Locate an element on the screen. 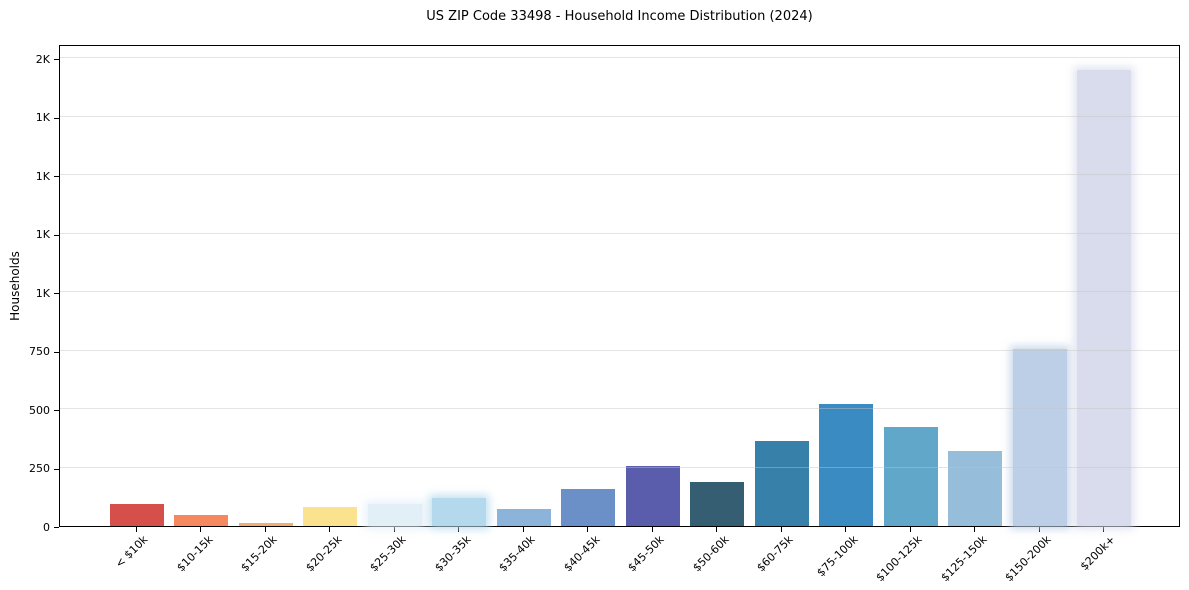 This screenshot has width=1189, height=590. y-tick-label: 2K is located at coordinates (42, 59).